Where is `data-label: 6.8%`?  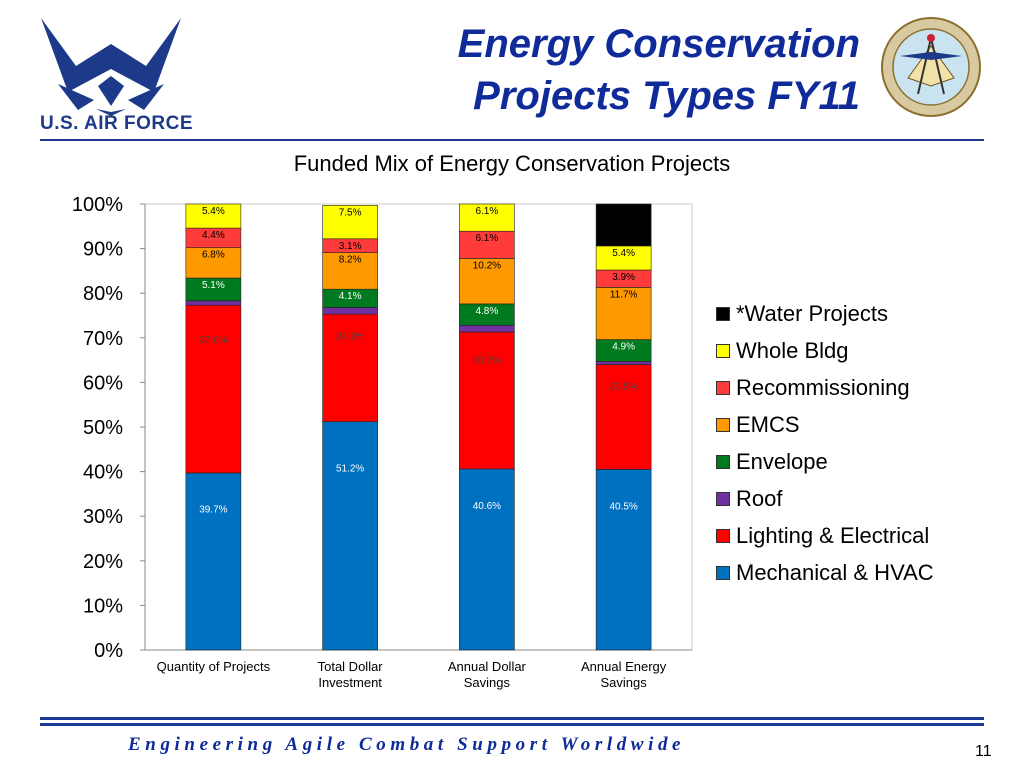
data-label: 6.8% is located at coordinates (213, 255).